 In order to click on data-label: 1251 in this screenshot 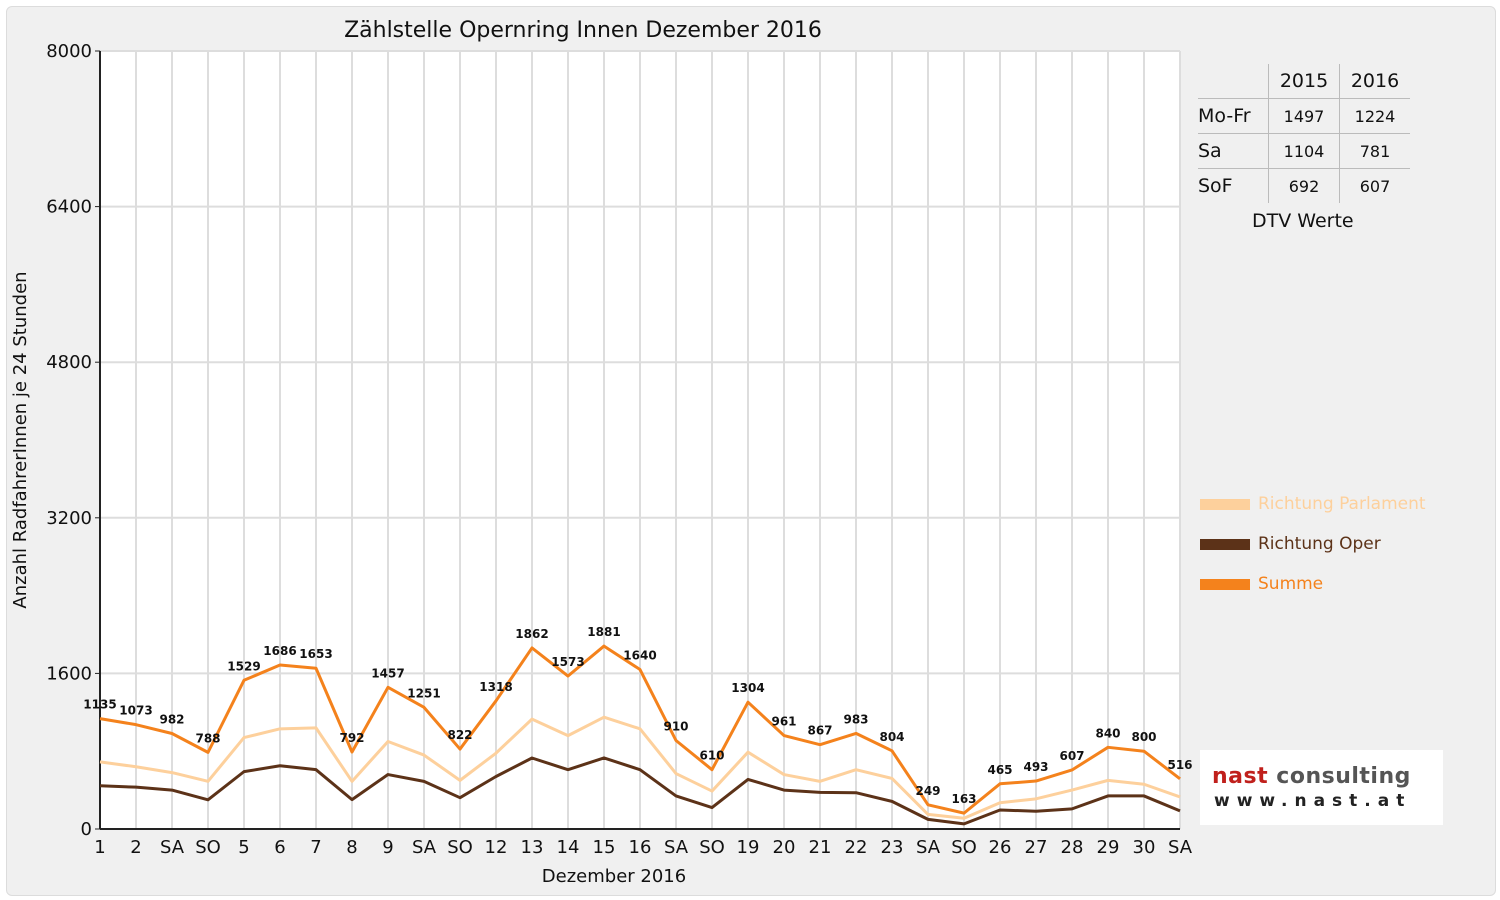, I will do `click(423, 693)`.